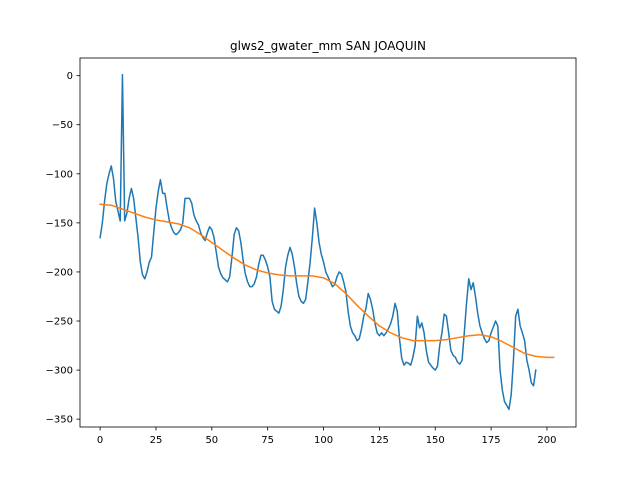 This screenshot has width=640, height=480. What do you see at coordinates (59, 223) in the screenshot?
I see `y-tick-label: −150` at bounding box center [59, 223].